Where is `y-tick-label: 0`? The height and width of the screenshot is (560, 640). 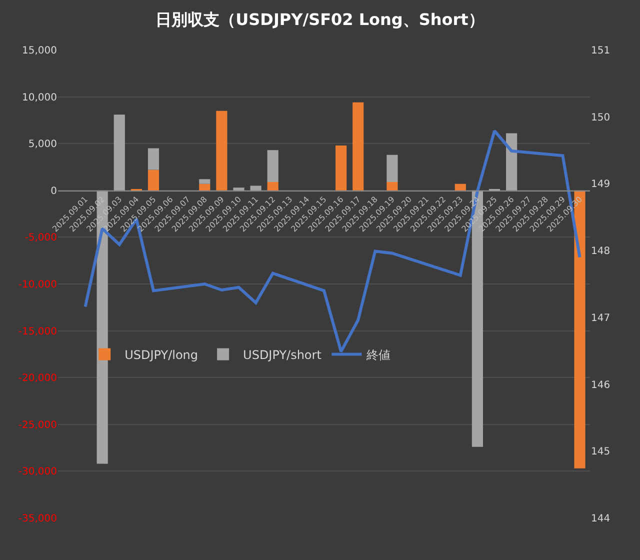
y-tick-label: 0 is located at coordinates (53, 191).